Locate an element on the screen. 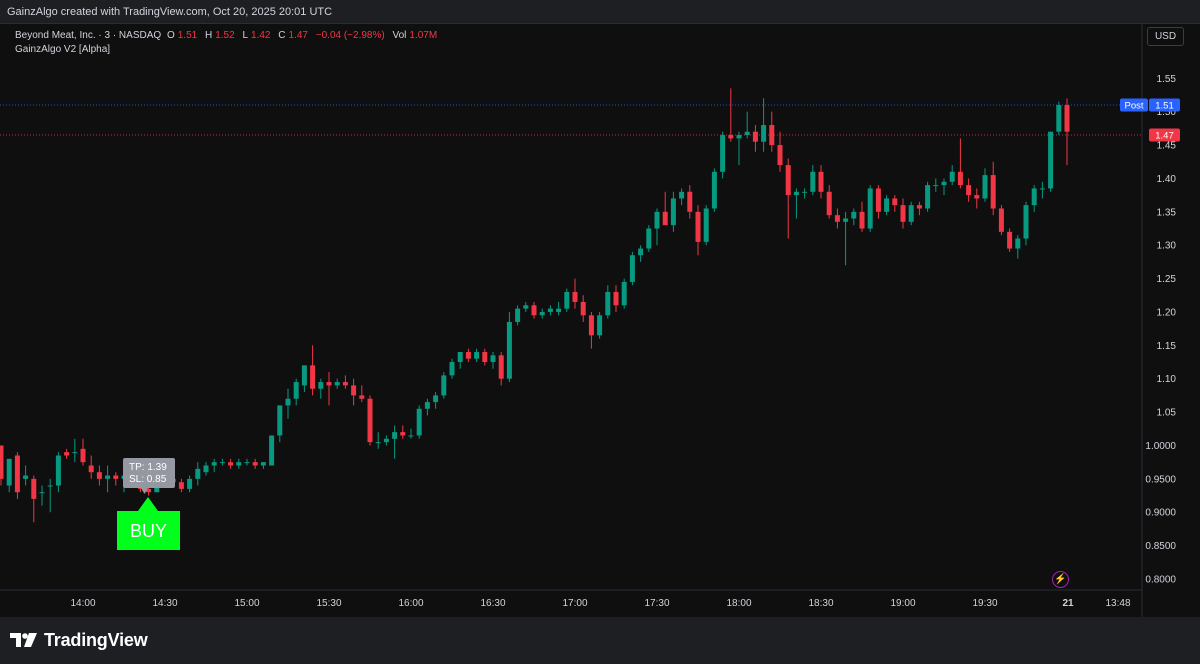  tradingview-logo: TradingView is located at coordinates (79, 640).